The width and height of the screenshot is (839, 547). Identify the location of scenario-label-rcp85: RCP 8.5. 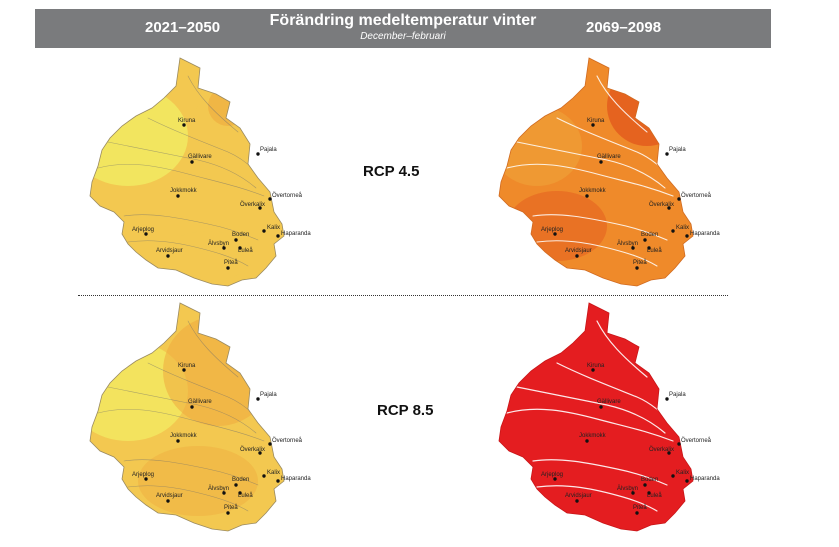
(405, 410).